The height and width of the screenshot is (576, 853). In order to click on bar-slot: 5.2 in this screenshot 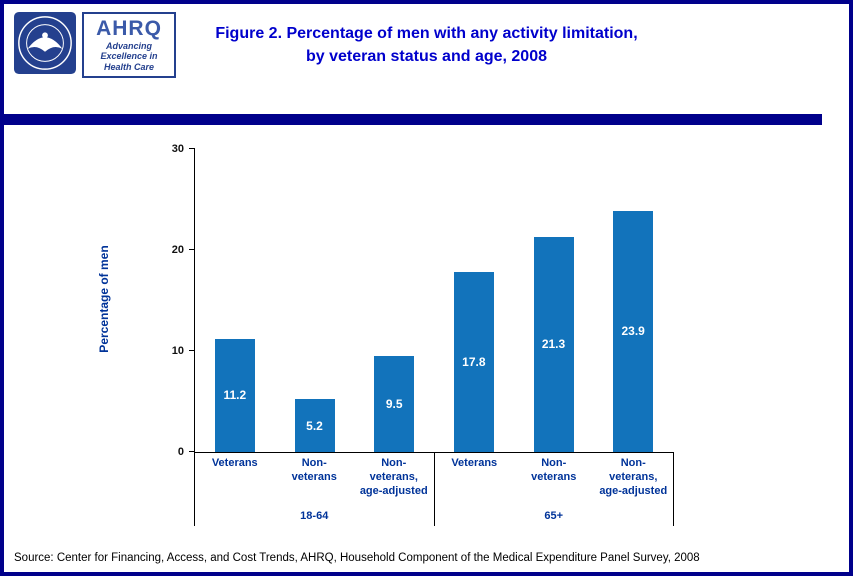, I will do `click(315, 300)`.